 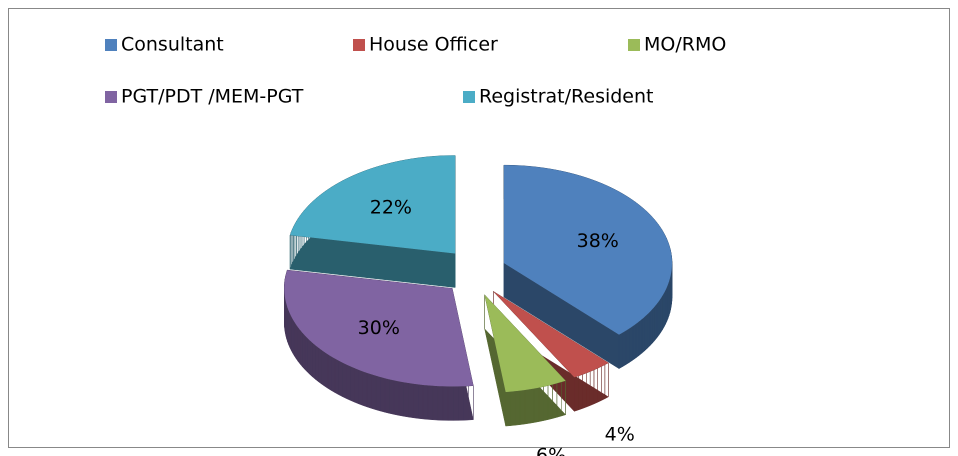 I want to click on data-label: 22%, so click(x=391, y=208).